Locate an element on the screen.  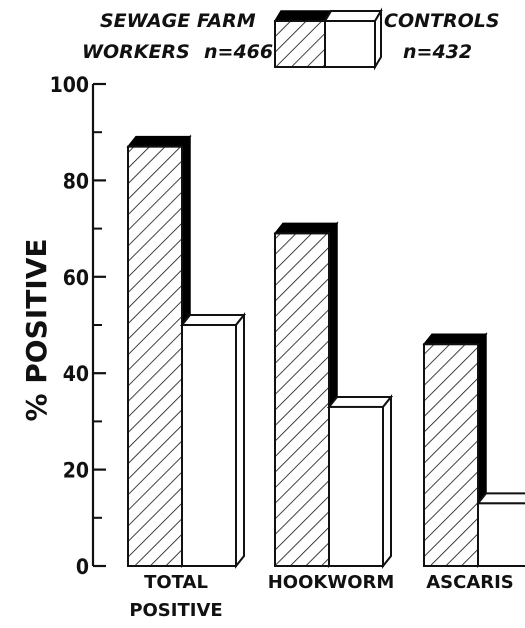
legend-series-2-name: CONTROLS is located at coordinates (442, 21).